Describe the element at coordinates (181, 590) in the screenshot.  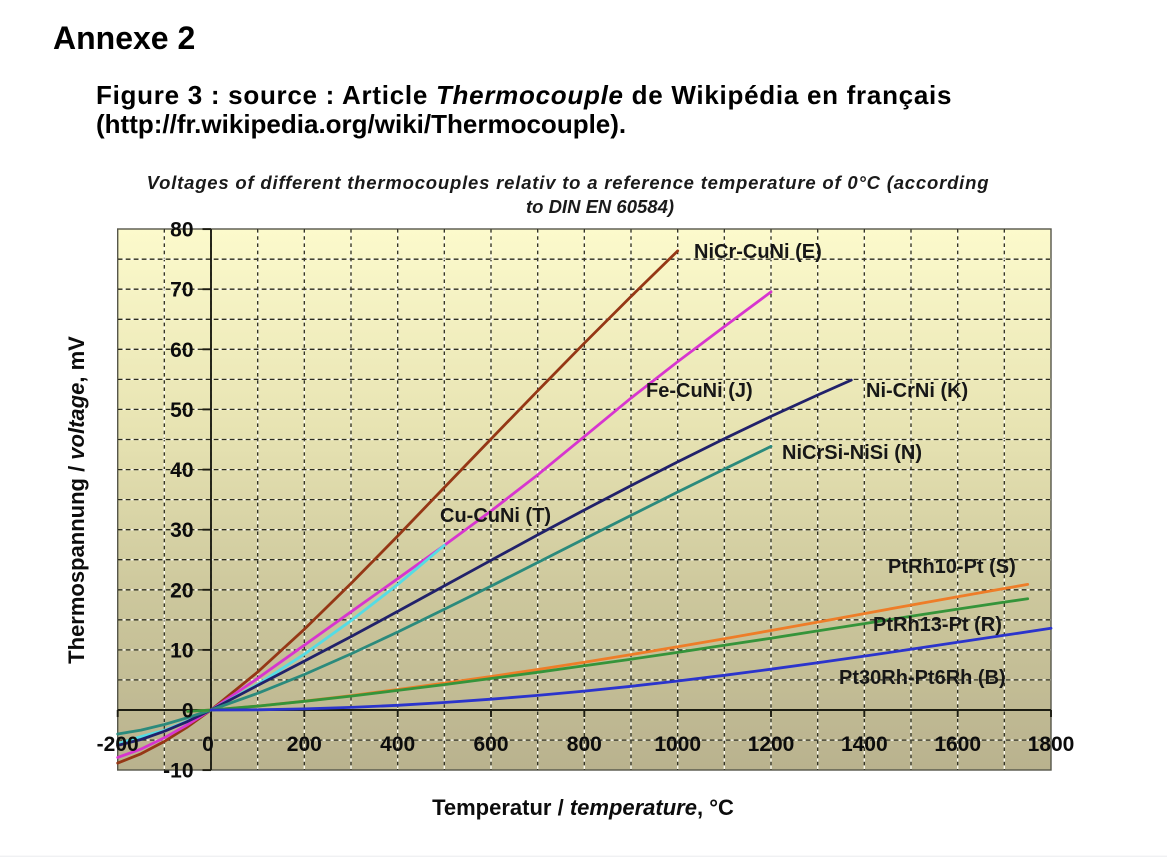
I see `svg-text: 20` at that location.